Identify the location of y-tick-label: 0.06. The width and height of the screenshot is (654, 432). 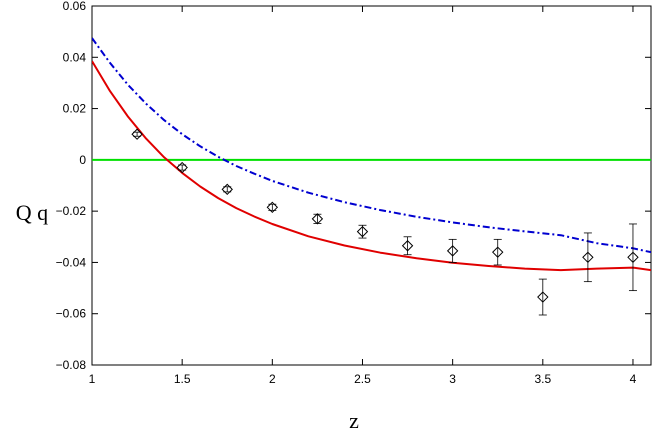
(75, 6).